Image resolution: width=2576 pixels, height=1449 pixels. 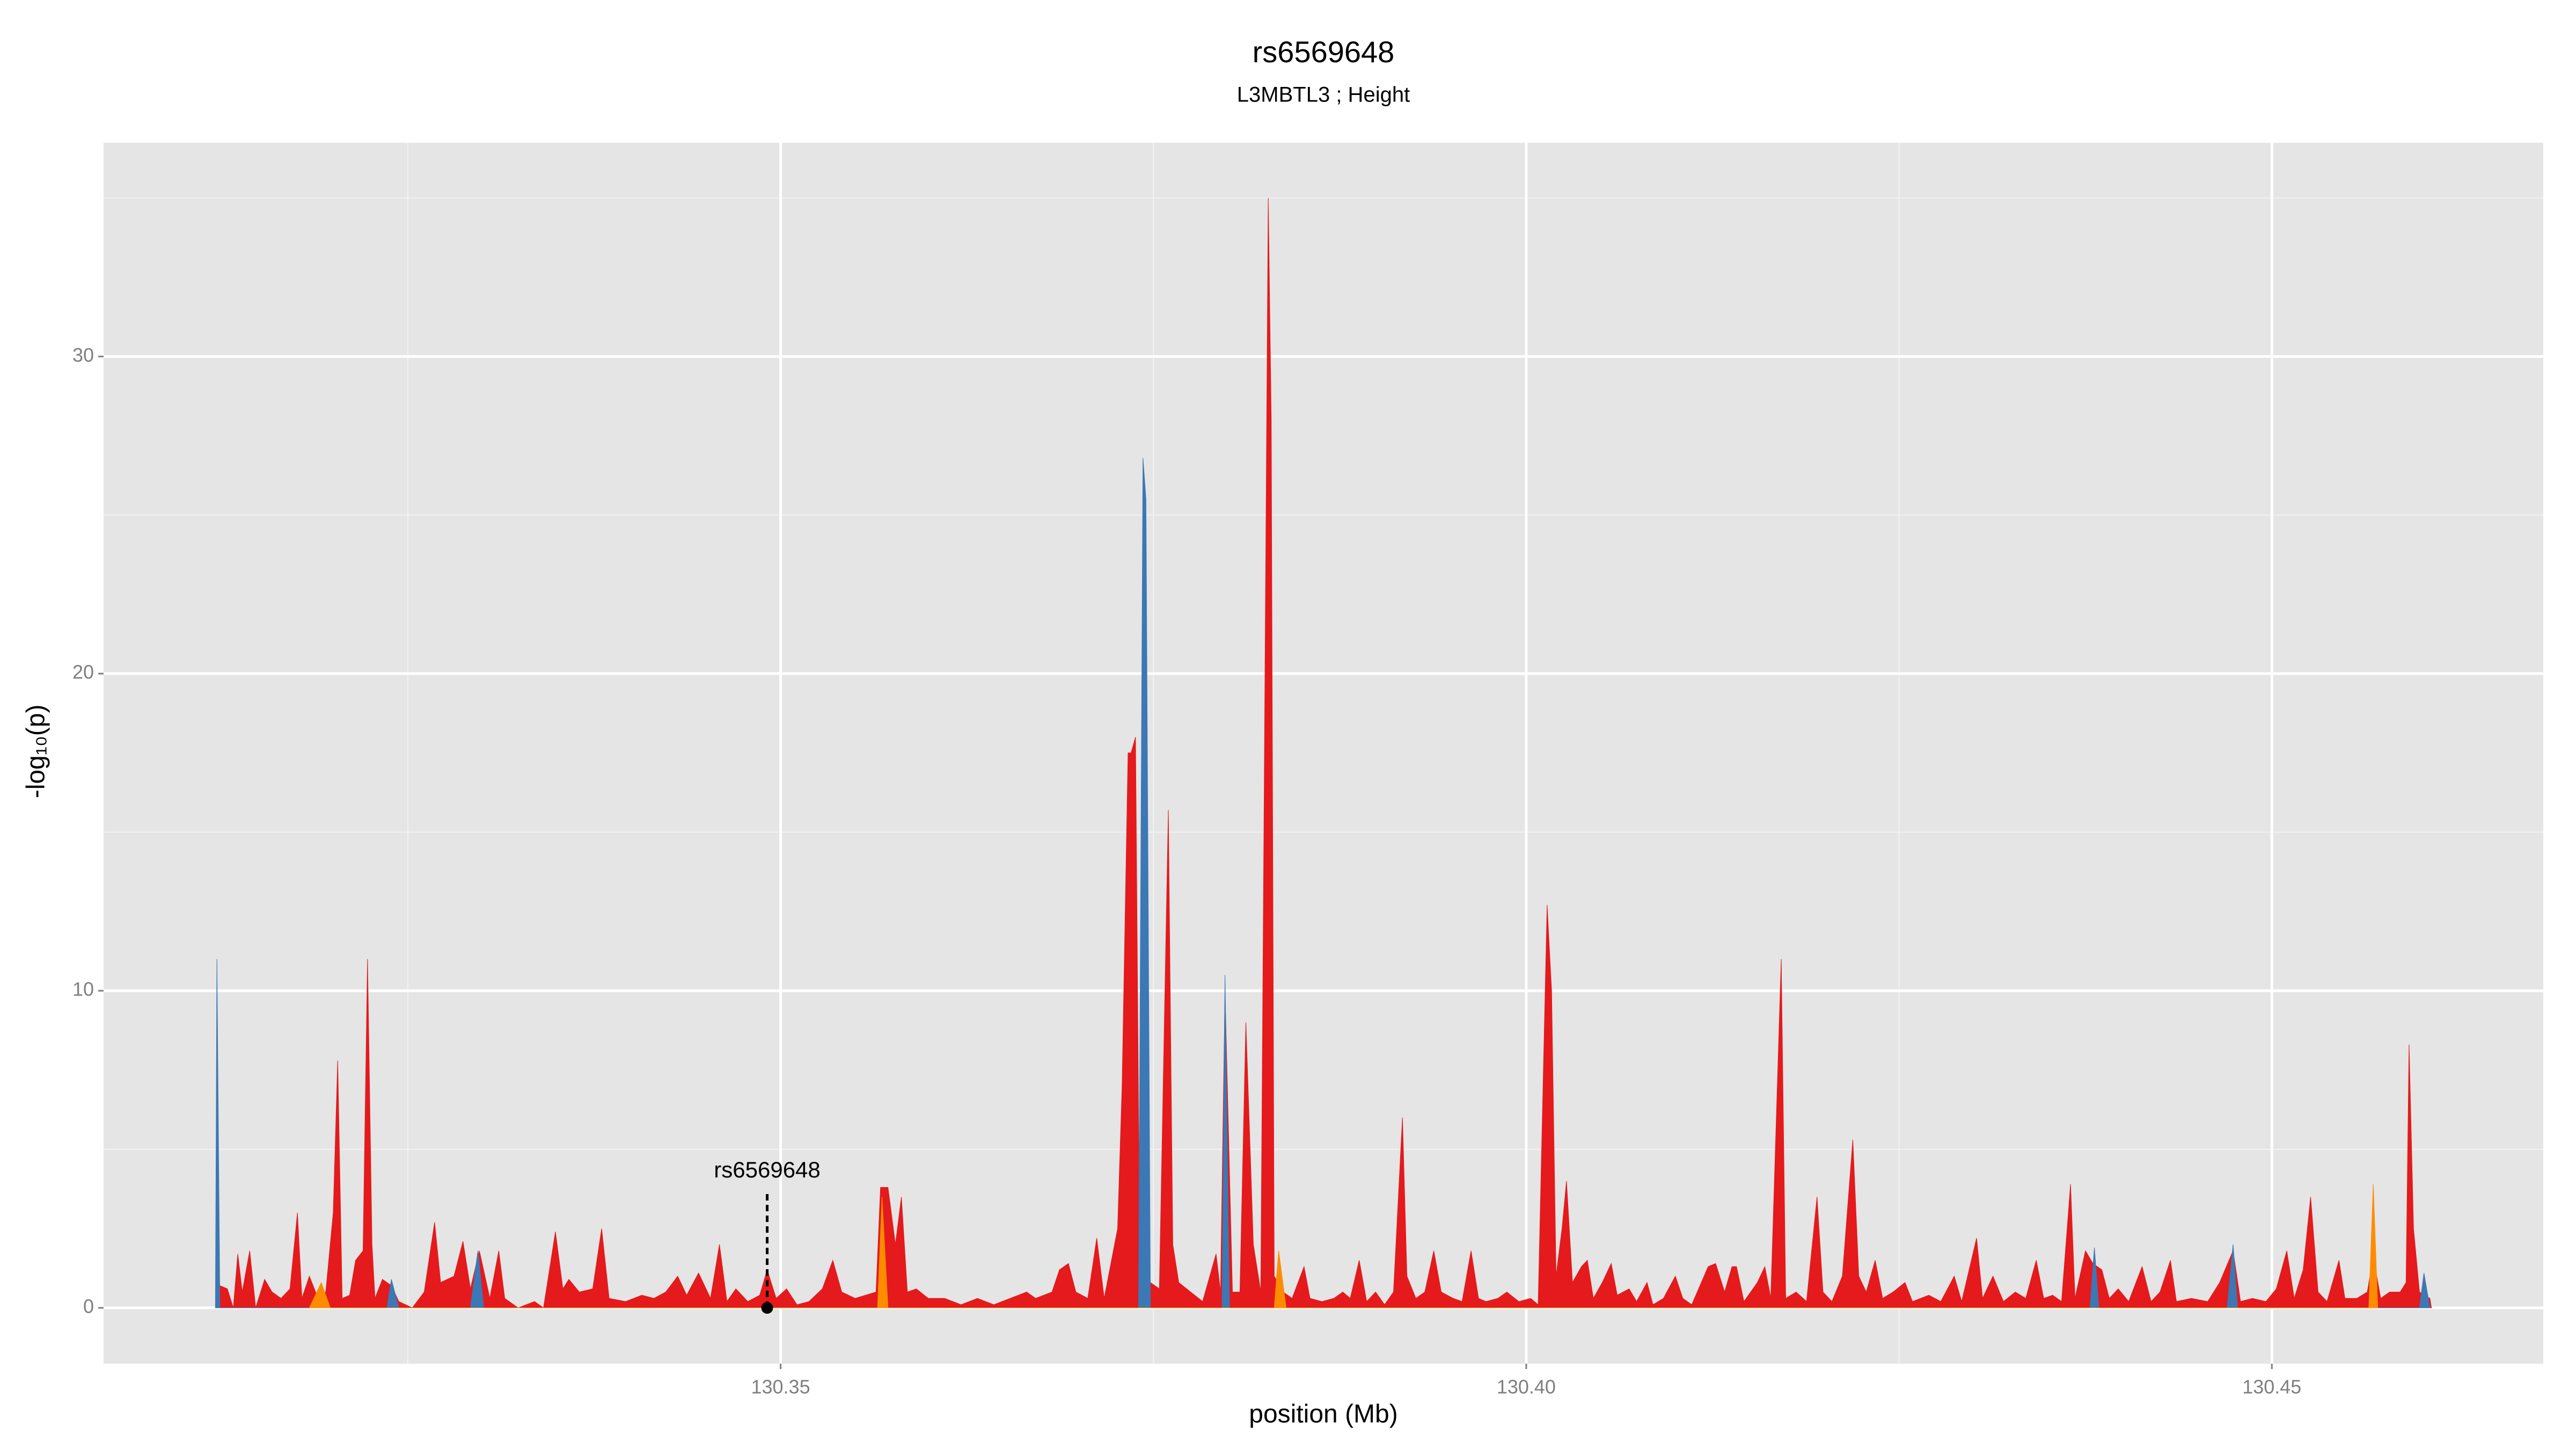 I want to click on annotation-label: rs6569648, so click(x=767, y=1169).